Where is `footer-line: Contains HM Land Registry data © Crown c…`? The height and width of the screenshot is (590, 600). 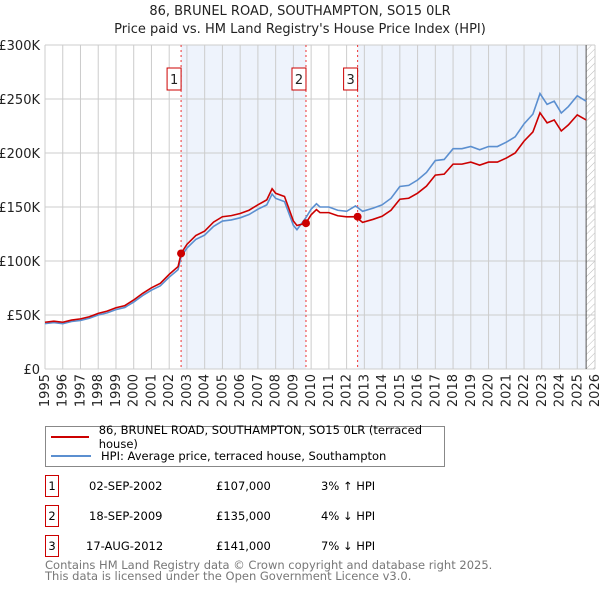
footer-line: Contains HM Land Registry data © Crown c… is located at coordinates (269, 565).